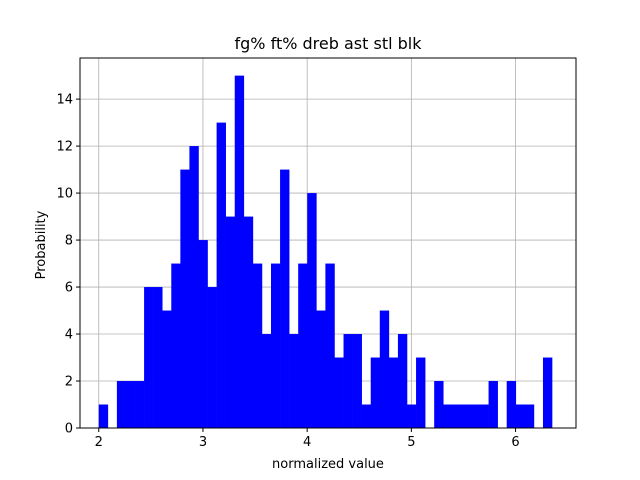  I want to click on y-axis-label: Probability, so click(41, 244).